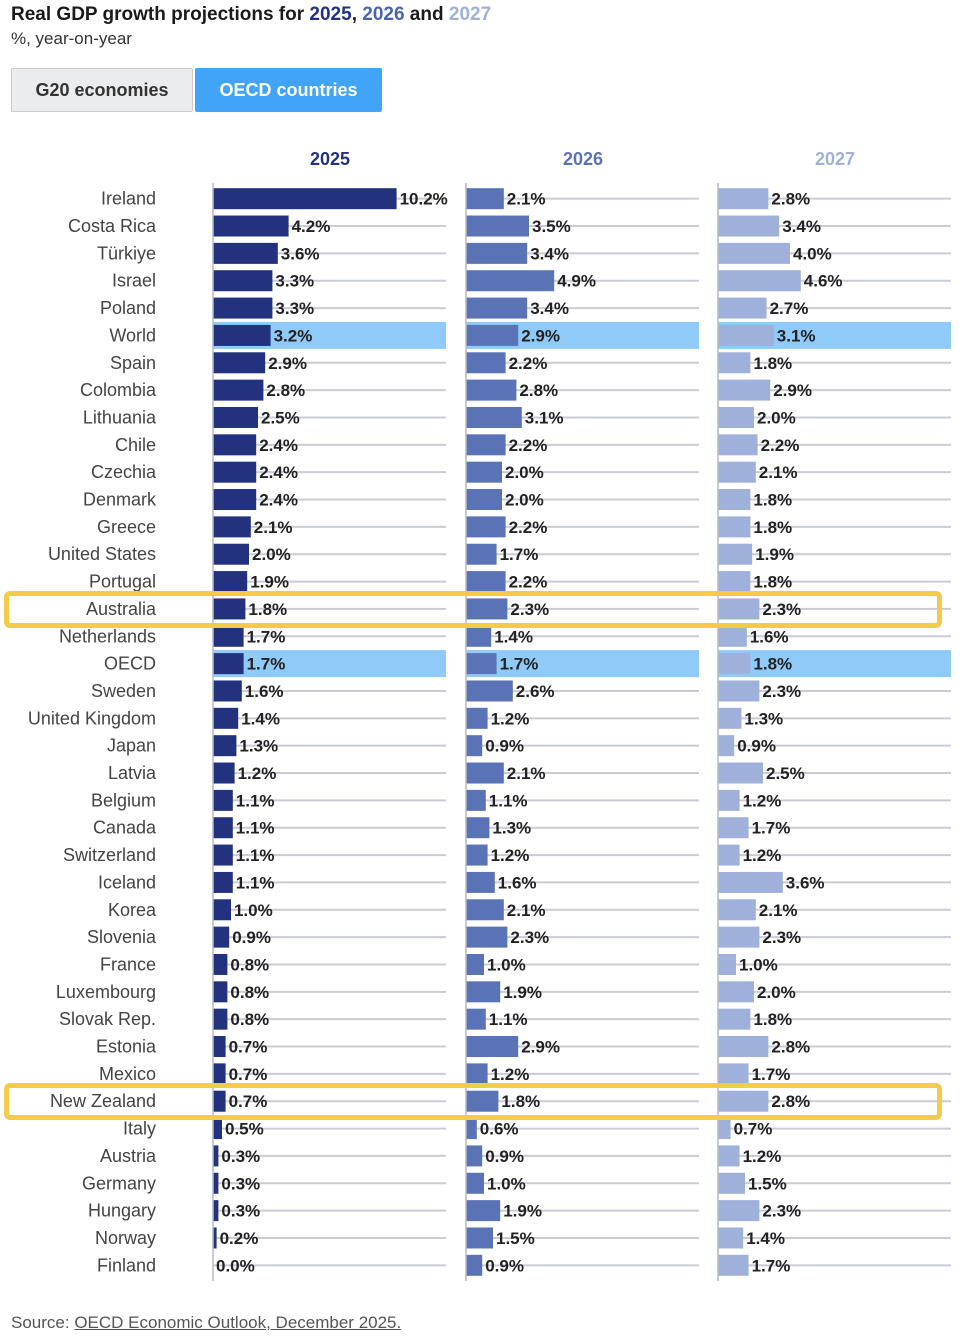  What do you see at coordinates (258, 746) in the screenshot?
I see `value-label-2025: 1.3%` at bounding box center [258, 746].